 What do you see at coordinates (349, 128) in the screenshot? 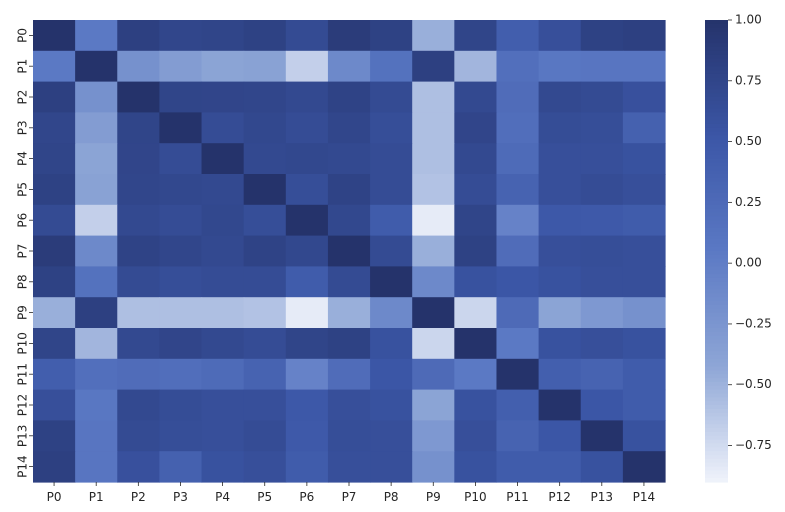
I see `heatmap-cell-P3-P7` at bounding box center [349, 128].